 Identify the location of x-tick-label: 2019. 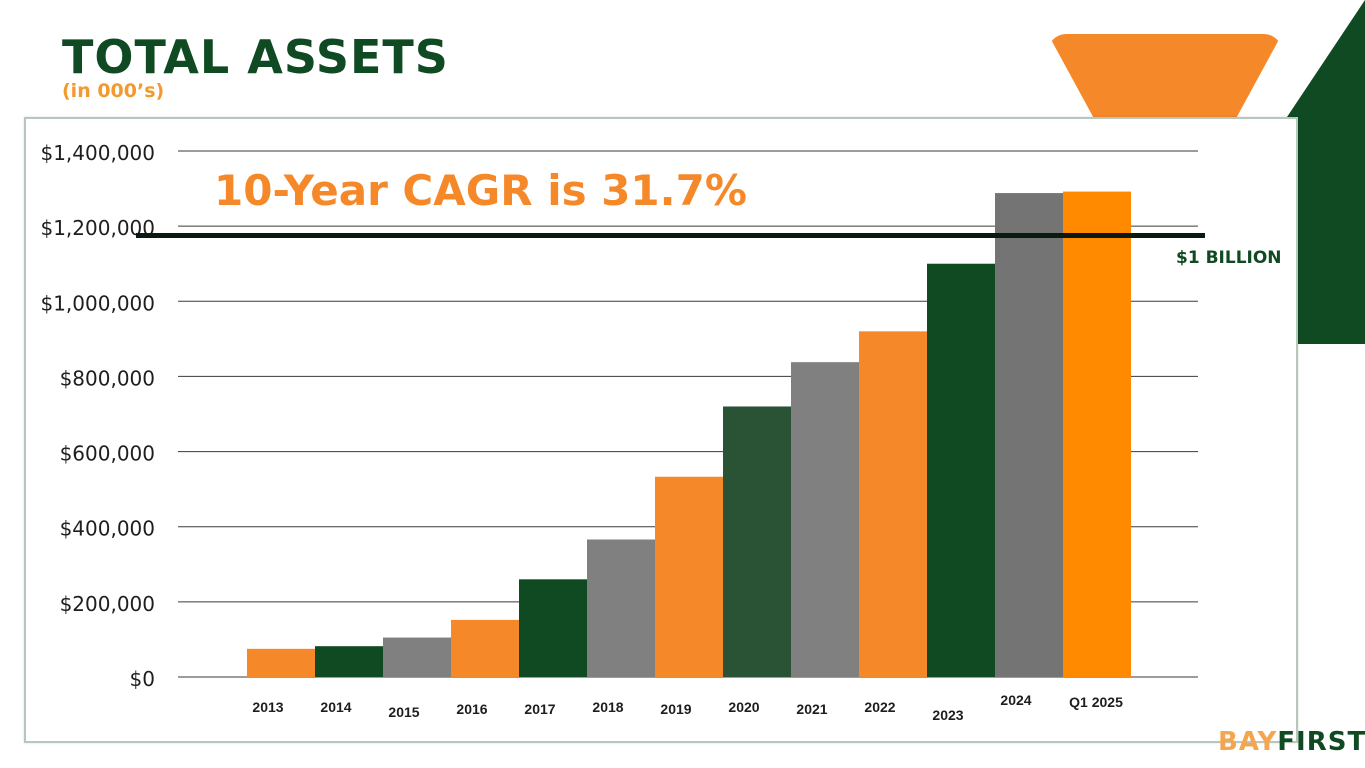
(675, 709).